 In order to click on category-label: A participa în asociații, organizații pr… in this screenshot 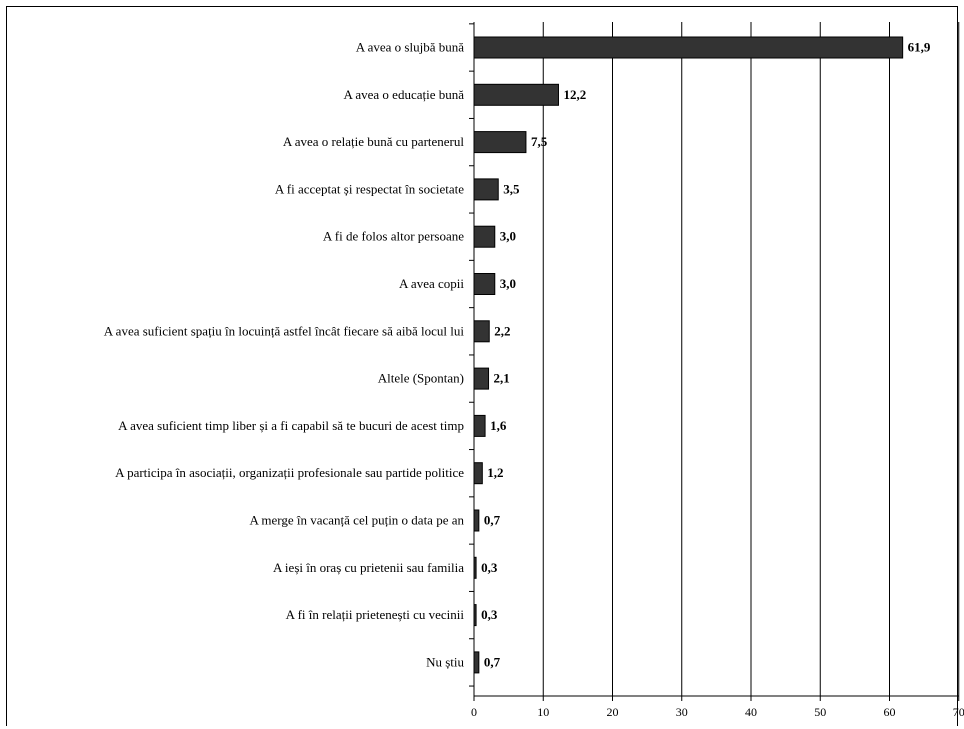, I will do `click(289, 472)`.